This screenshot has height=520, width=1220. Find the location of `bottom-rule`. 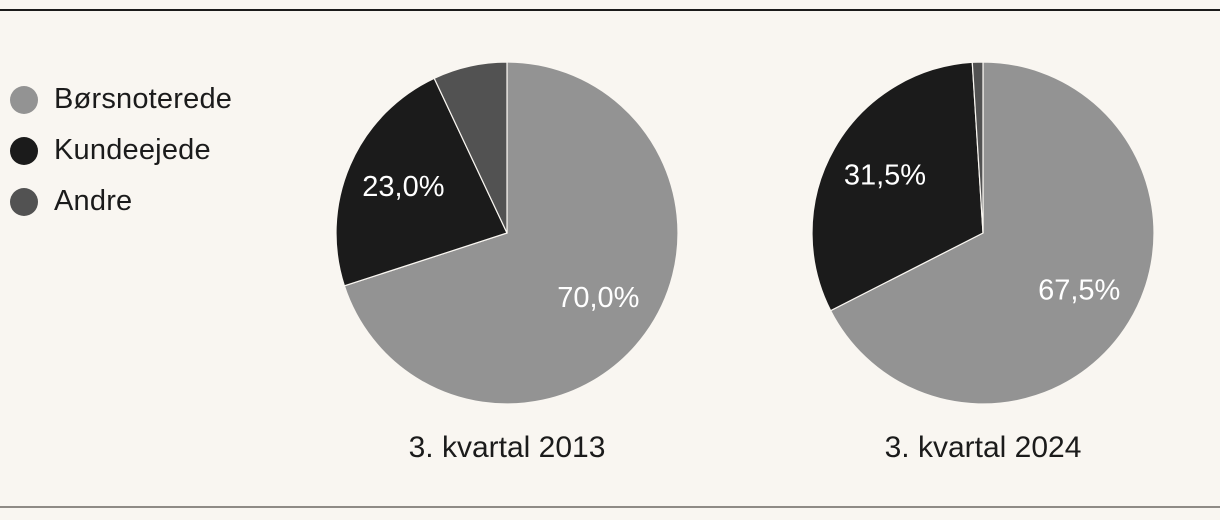

bottom-rule is located at coordinates (610, 507).